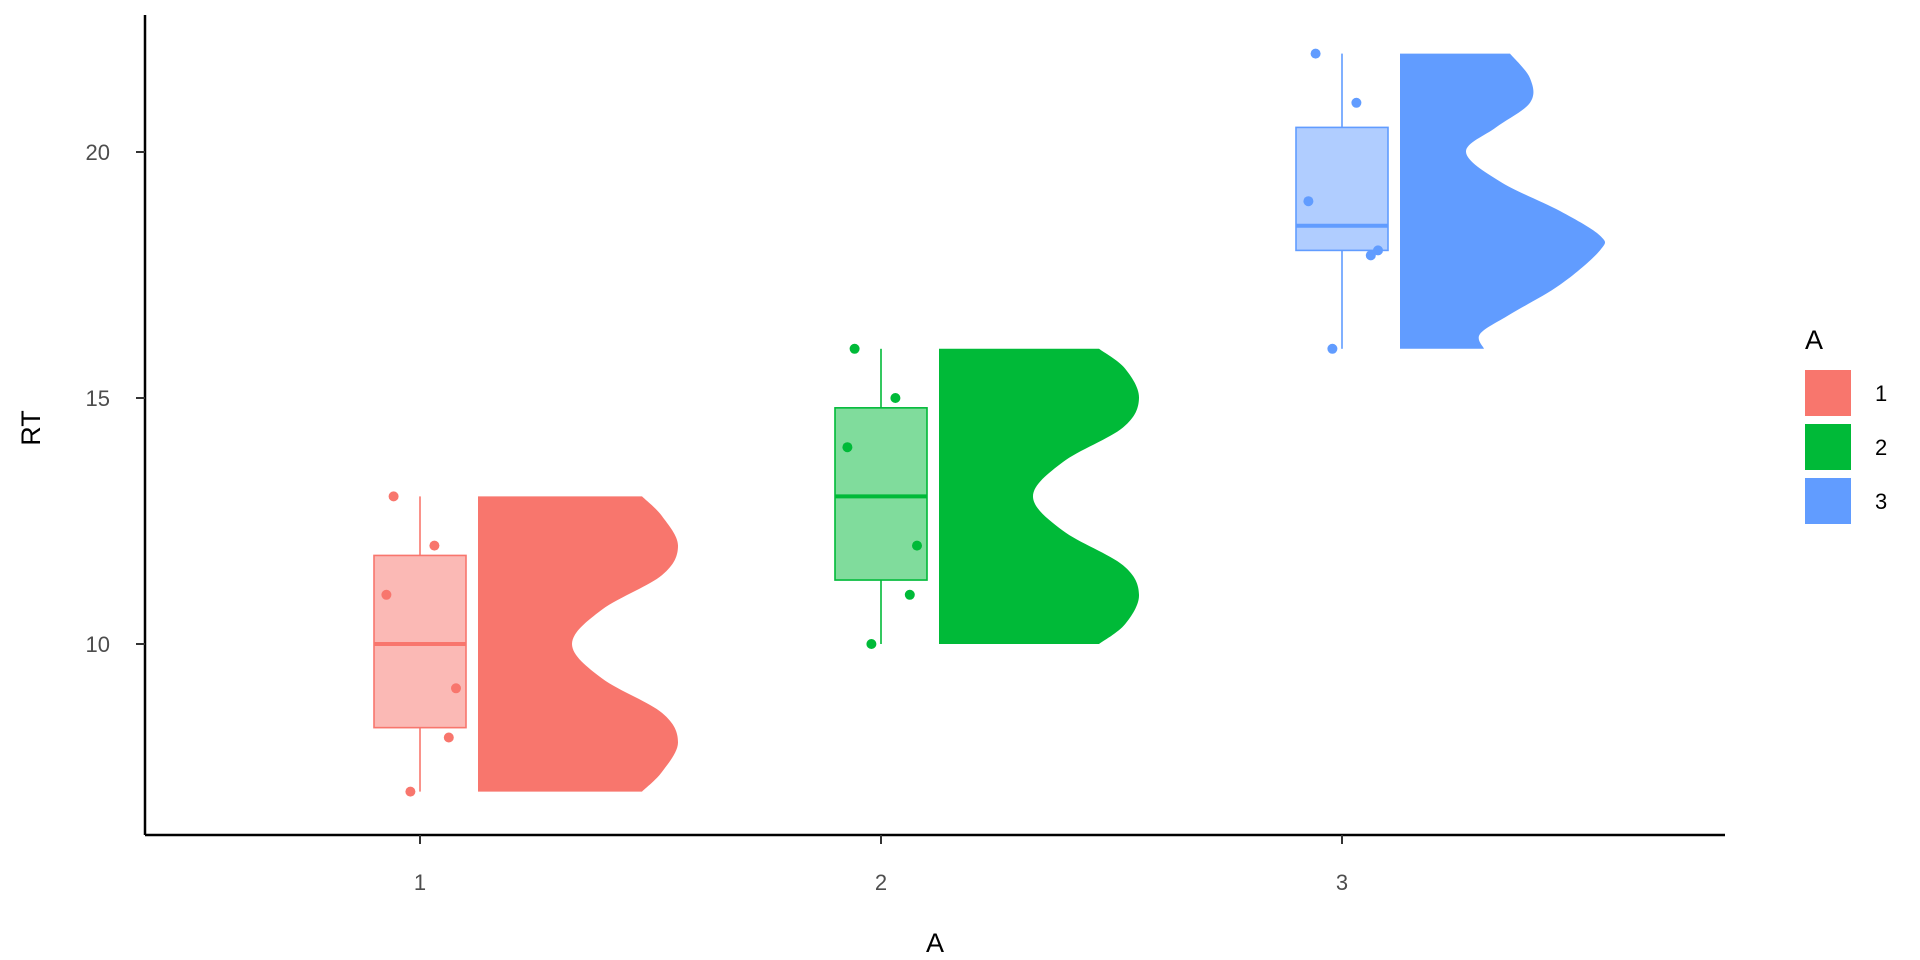  Describe the element at coordinates (31, 428) in the screenshot. I see `y-axis-title: RT` at that location.